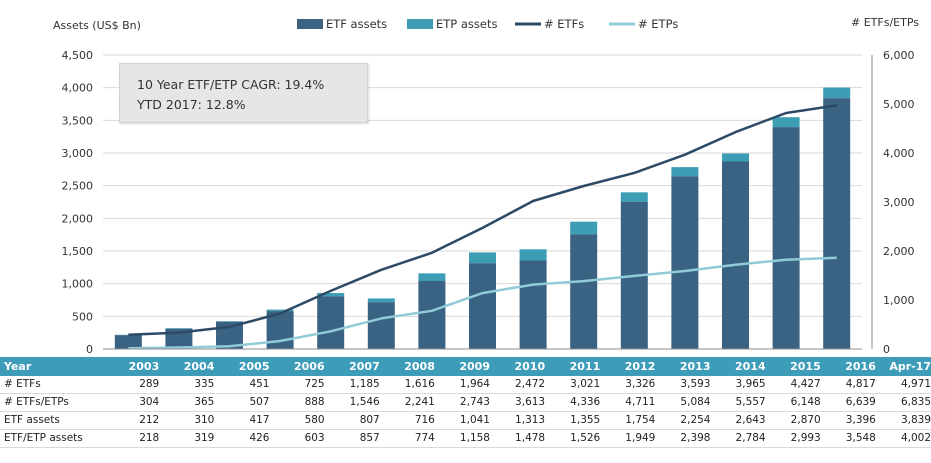 The width and height of the screenshot is (931, 463). What do you see at coordinates (97, 25) in the screenshot?
I see `left-axis-title: Assets (US$ Bn)` at bounding box center [97, 25].